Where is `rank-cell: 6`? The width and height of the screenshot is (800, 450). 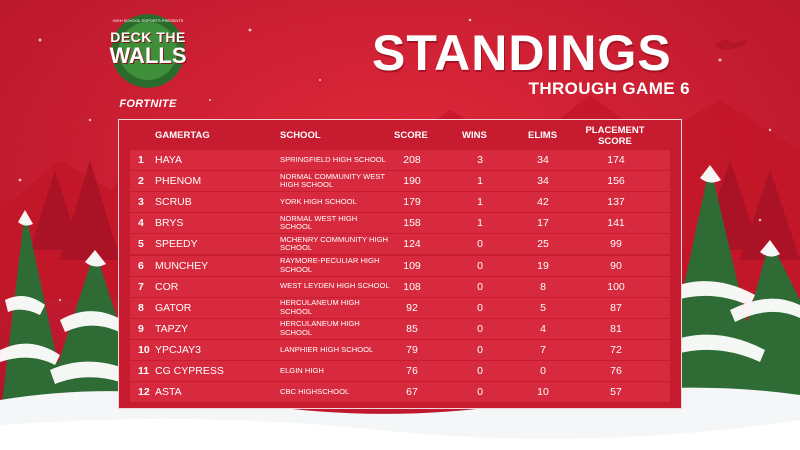 rank-cell: 6 is located at coordinates (141, 265).